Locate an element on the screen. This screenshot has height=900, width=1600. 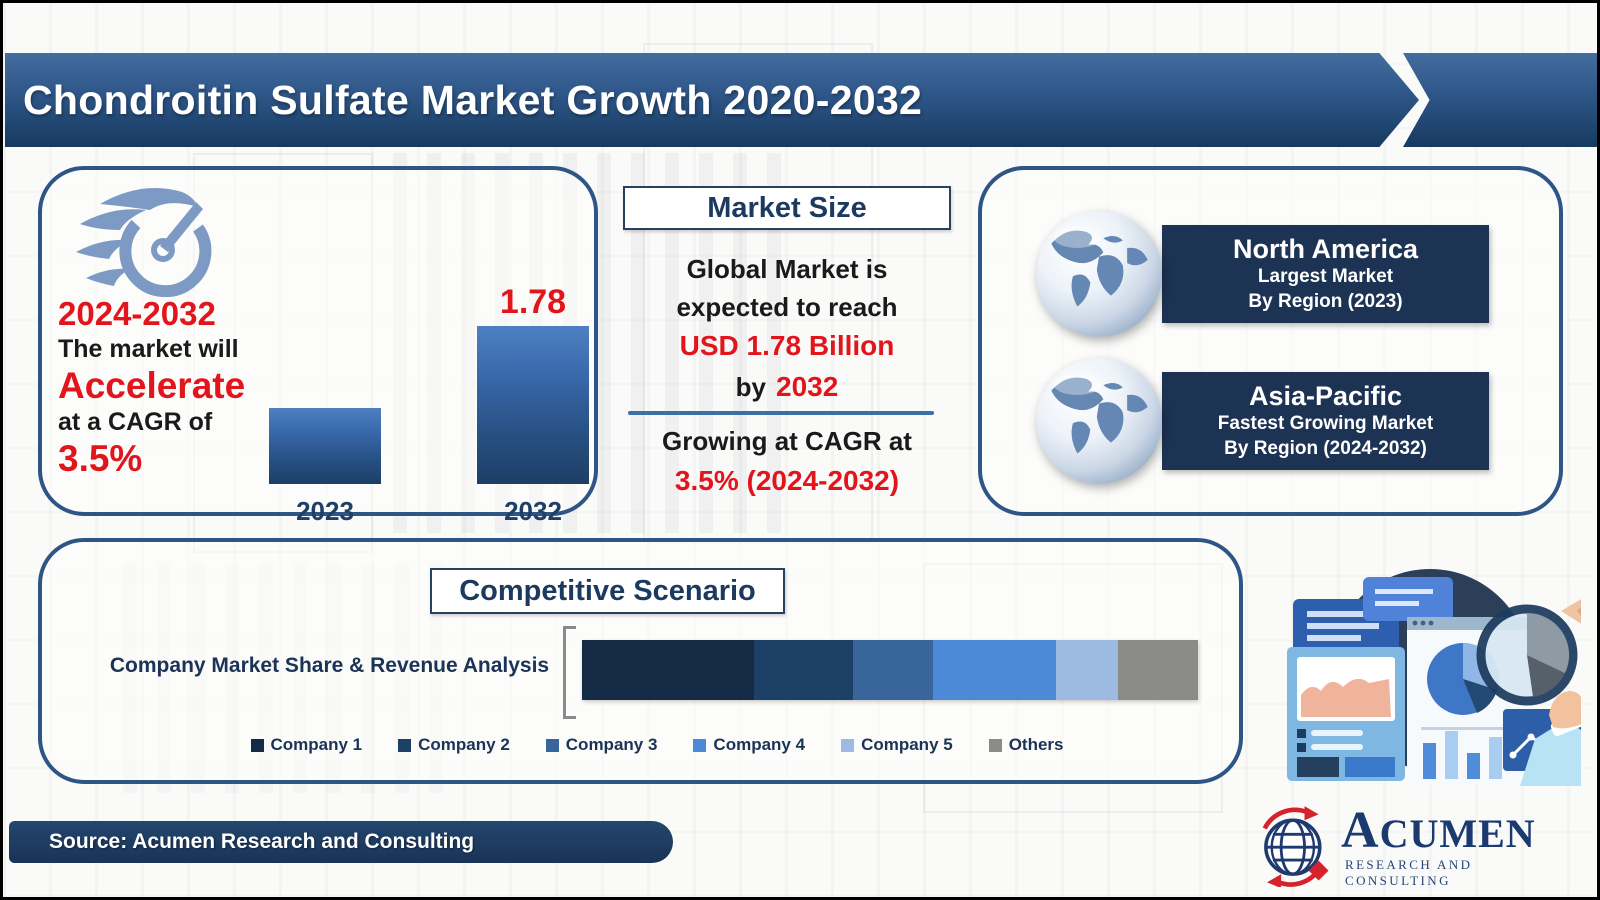
market-size-year: 2032 is located at coordinates (807, 386).